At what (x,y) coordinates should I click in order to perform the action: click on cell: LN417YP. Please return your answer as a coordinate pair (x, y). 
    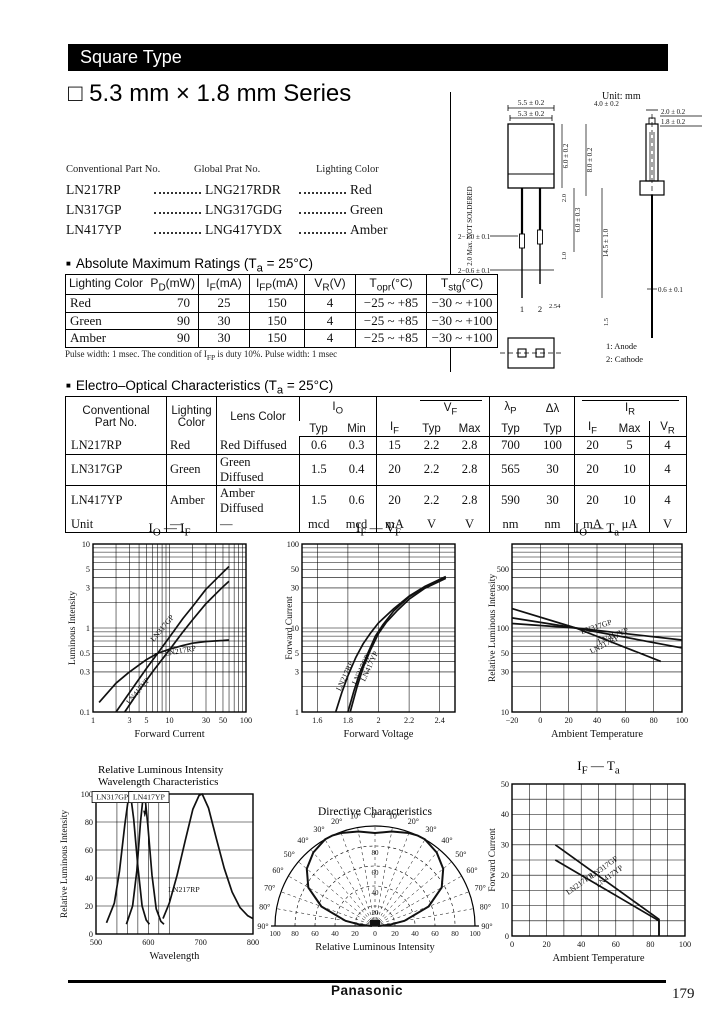
    Looking at the image, I should click on (116, 500).